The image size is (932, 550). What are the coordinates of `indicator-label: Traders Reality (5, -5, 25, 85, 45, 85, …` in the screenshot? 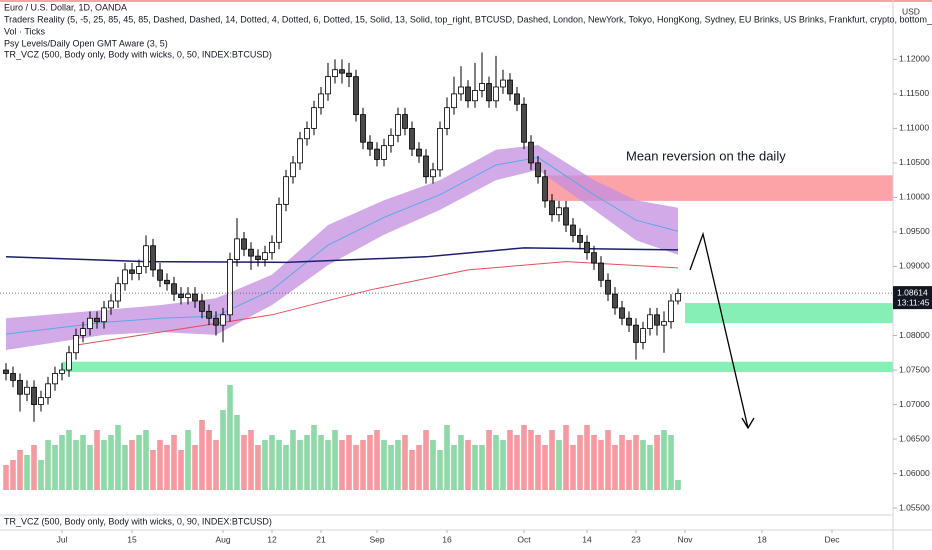 It's located at (468, 19).